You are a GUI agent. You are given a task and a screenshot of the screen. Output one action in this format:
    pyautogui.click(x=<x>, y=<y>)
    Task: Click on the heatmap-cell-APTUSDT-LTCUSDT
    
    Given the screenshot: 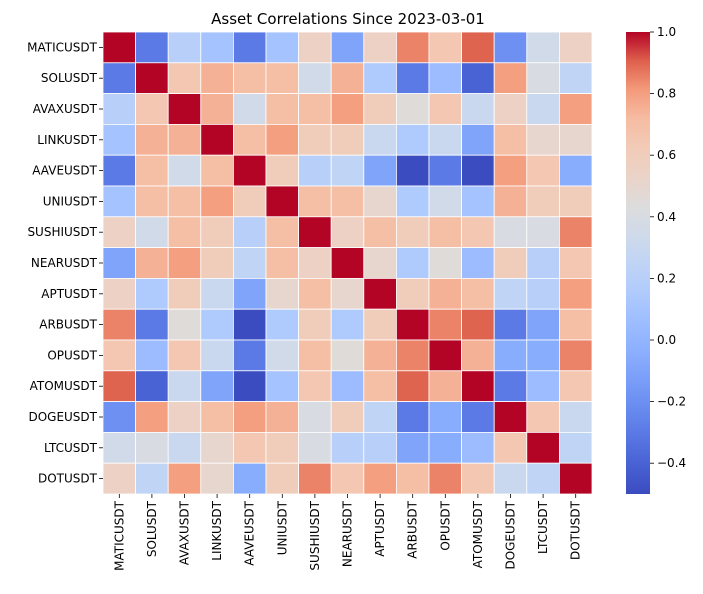 What is the action you would take?
    pyautogui.click(x=543, y=293)
    